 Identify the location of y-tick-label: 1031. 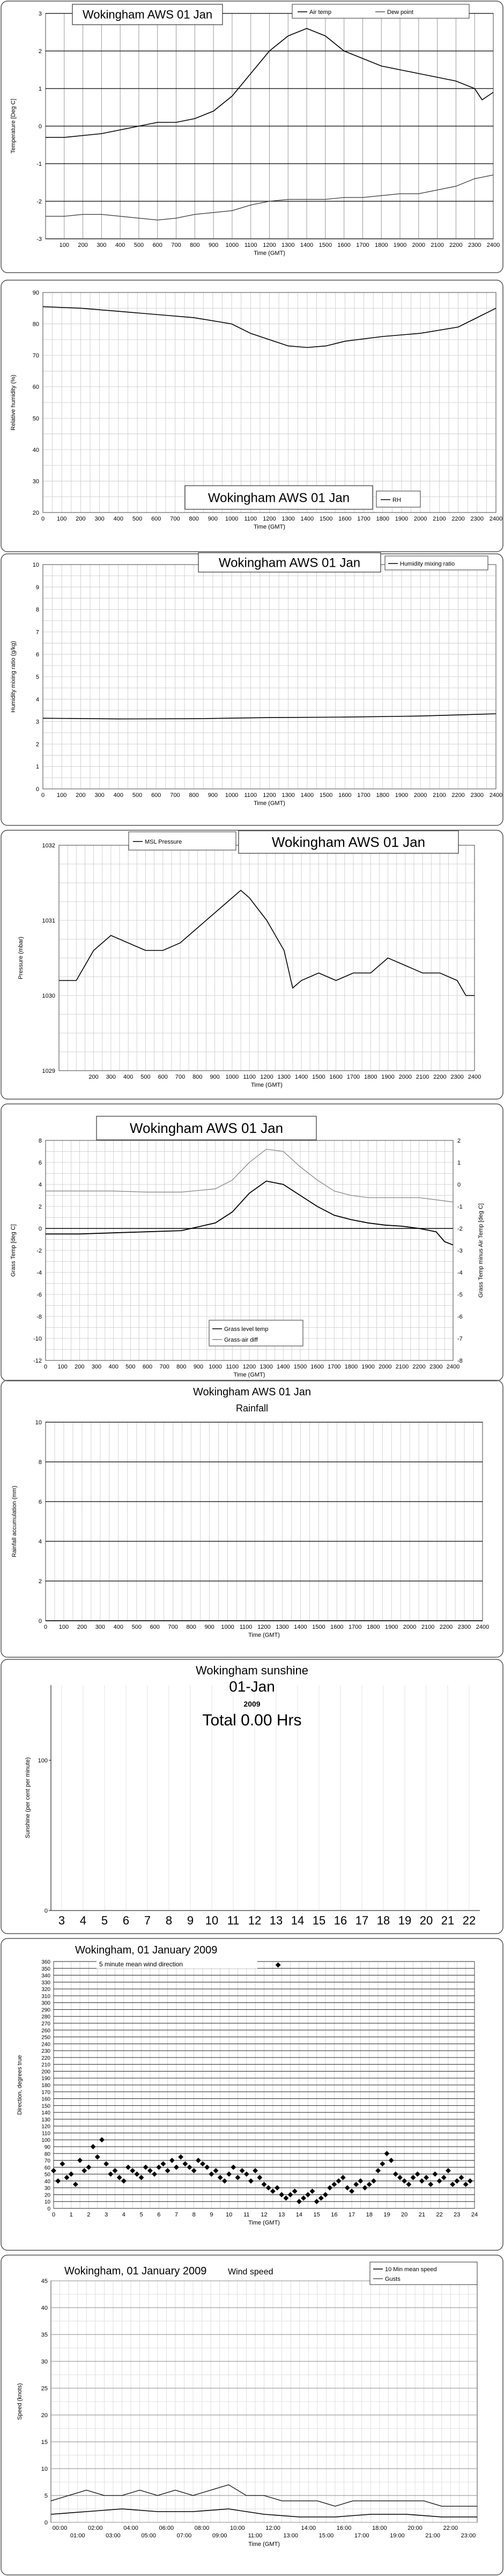
(48, 921).